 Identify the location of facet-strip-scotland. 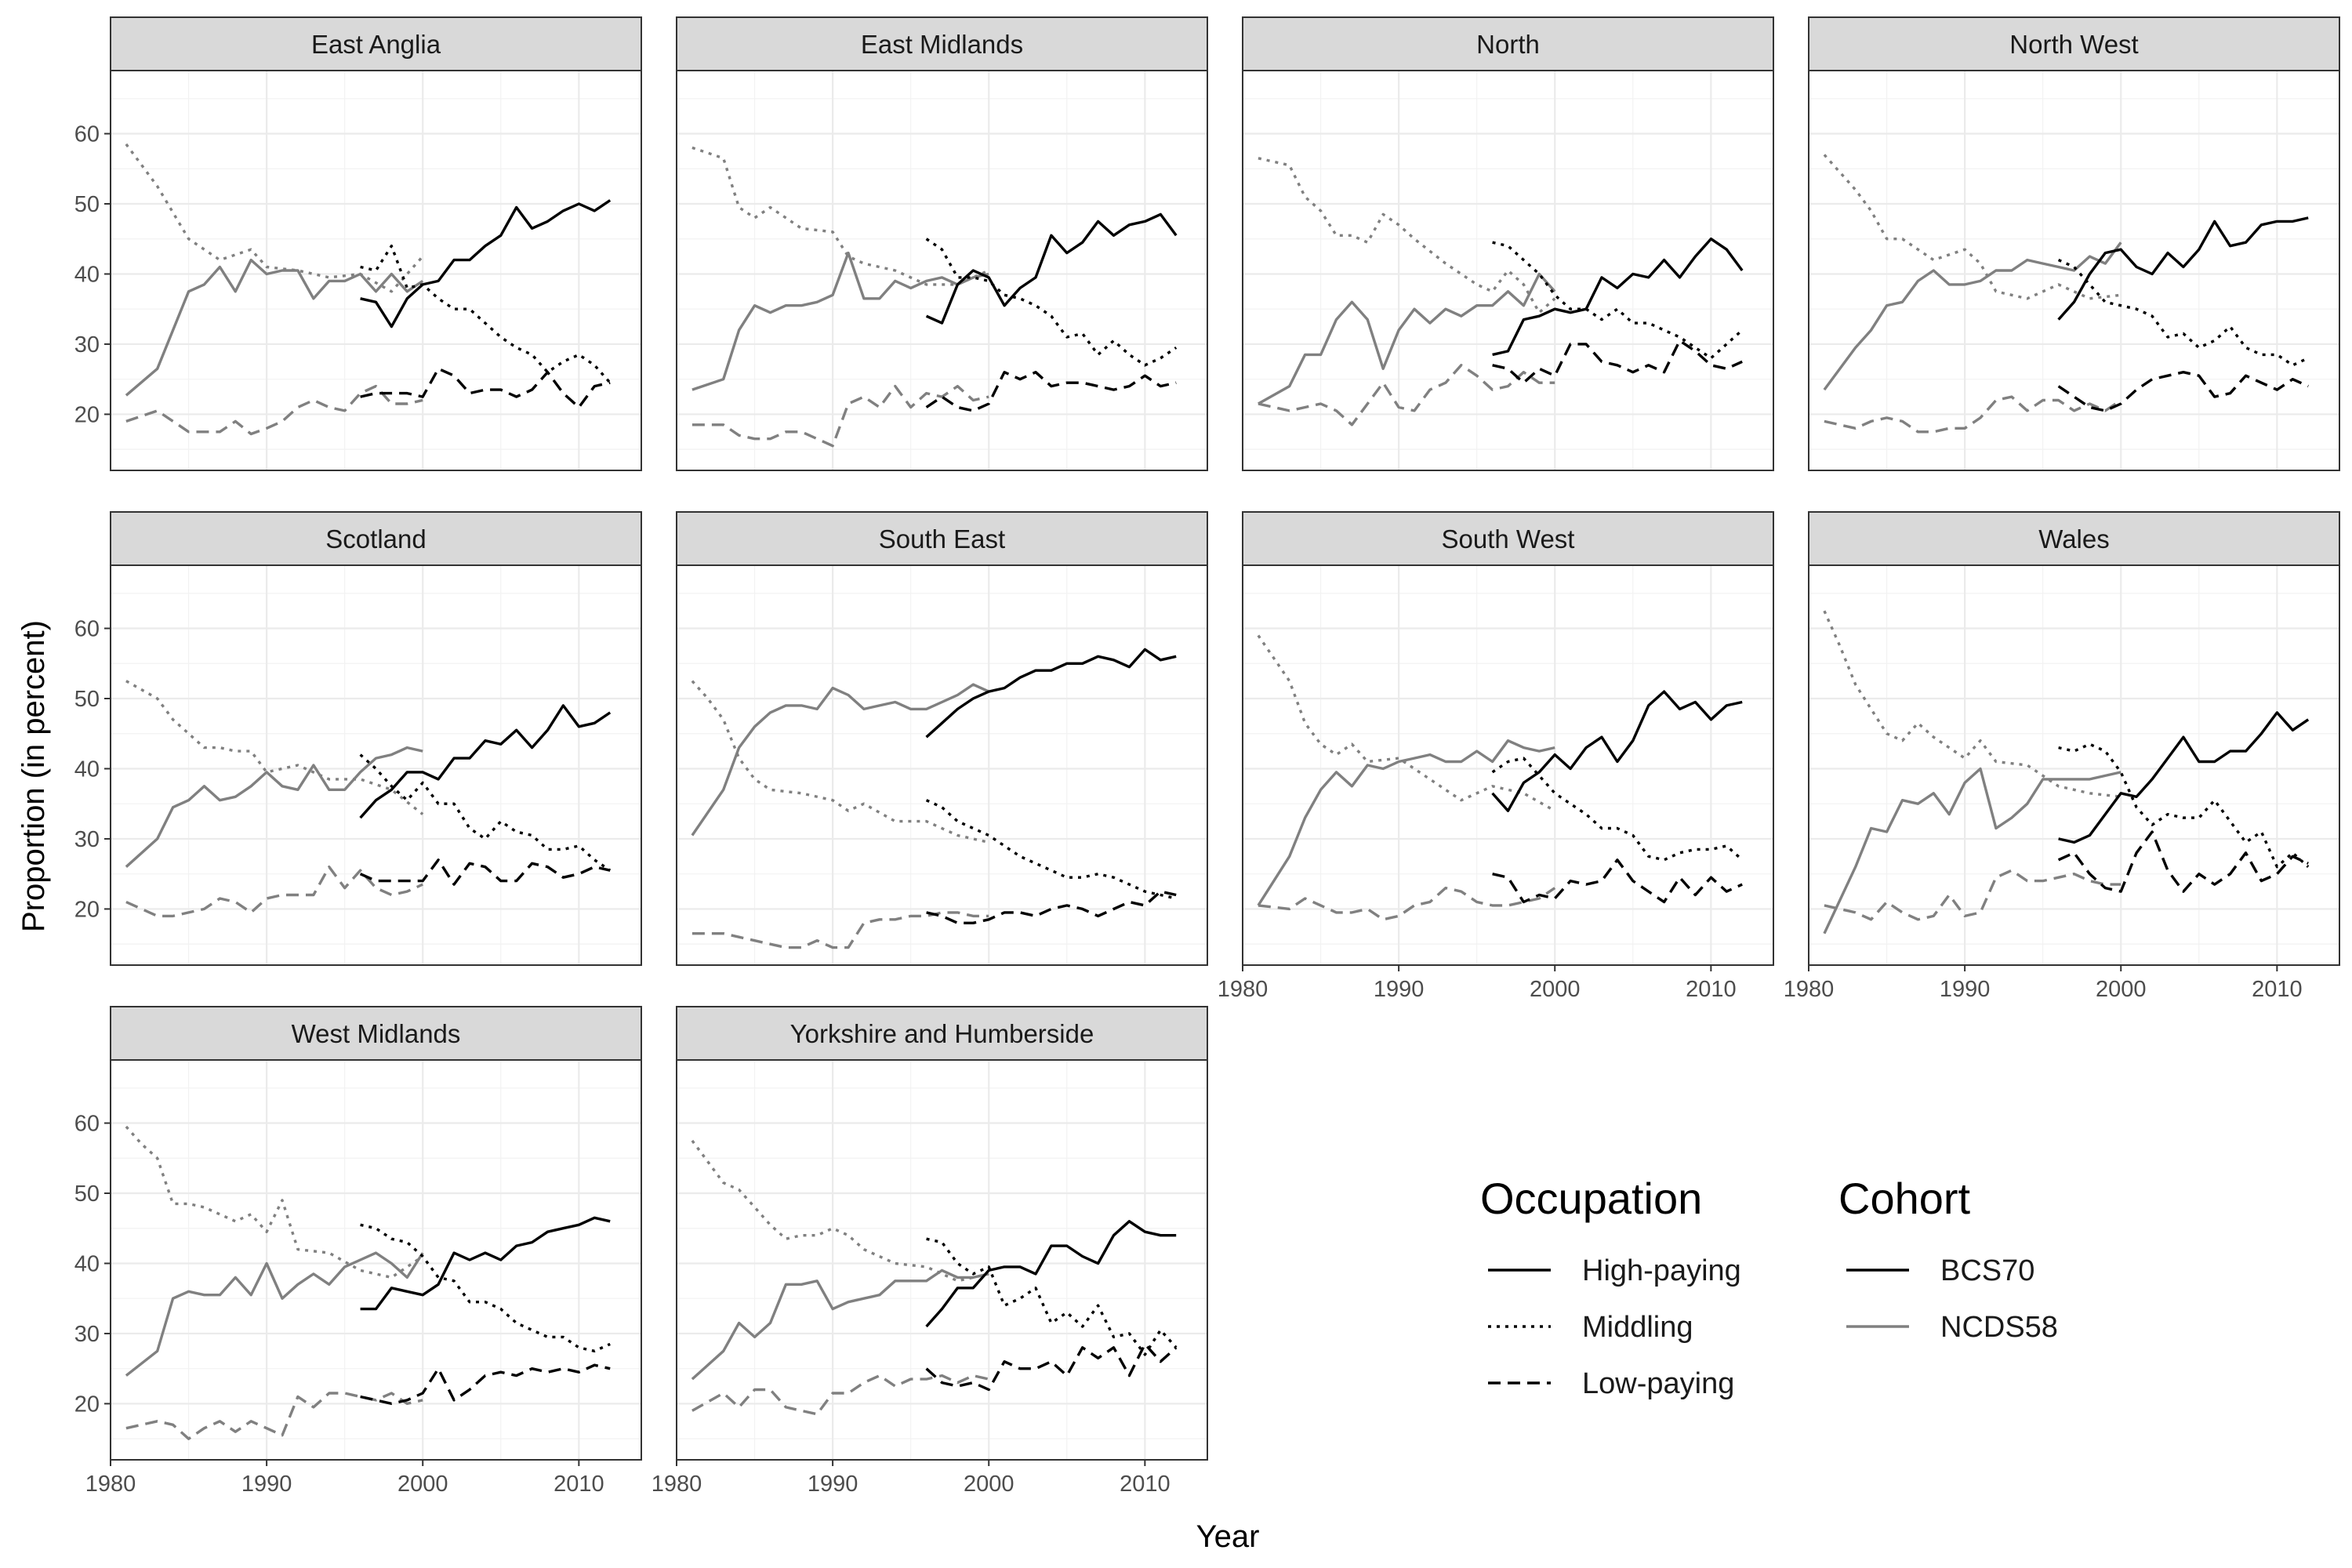
(376, 538).